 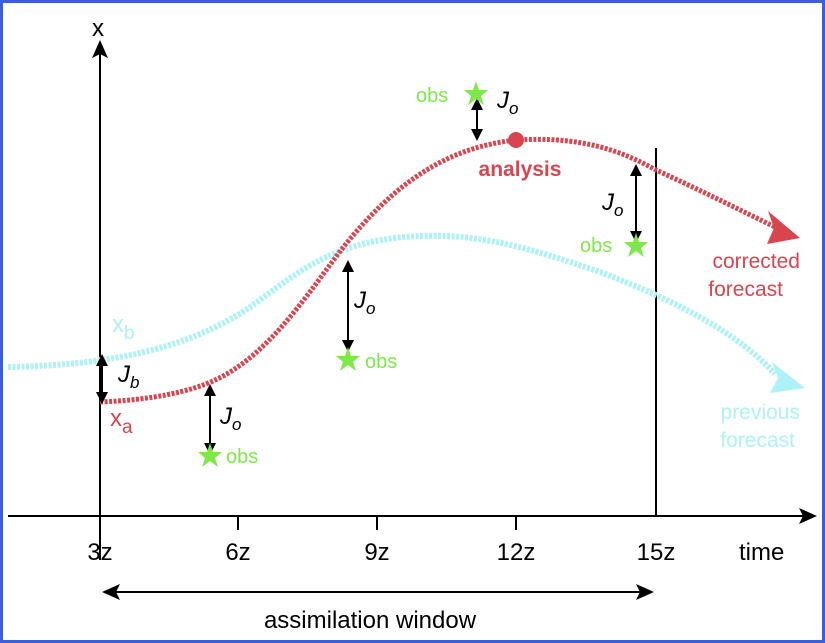 What do you see at coordinates (745, 289) in the screenshot?
I see `corrected-forecast-label-line2: forecast` at bounding box center [745, 289].